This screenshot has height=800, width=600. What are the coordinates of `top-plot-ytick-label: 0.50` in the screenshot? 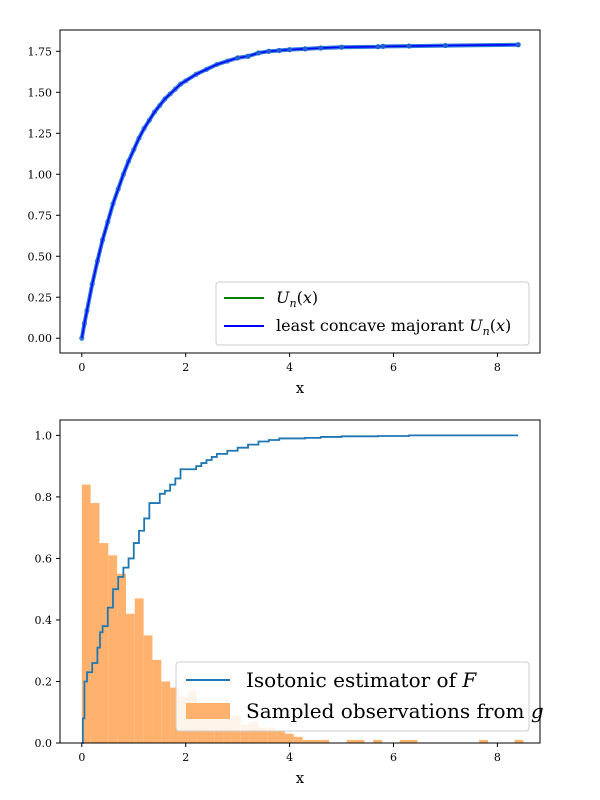 It's located at (40, 256).